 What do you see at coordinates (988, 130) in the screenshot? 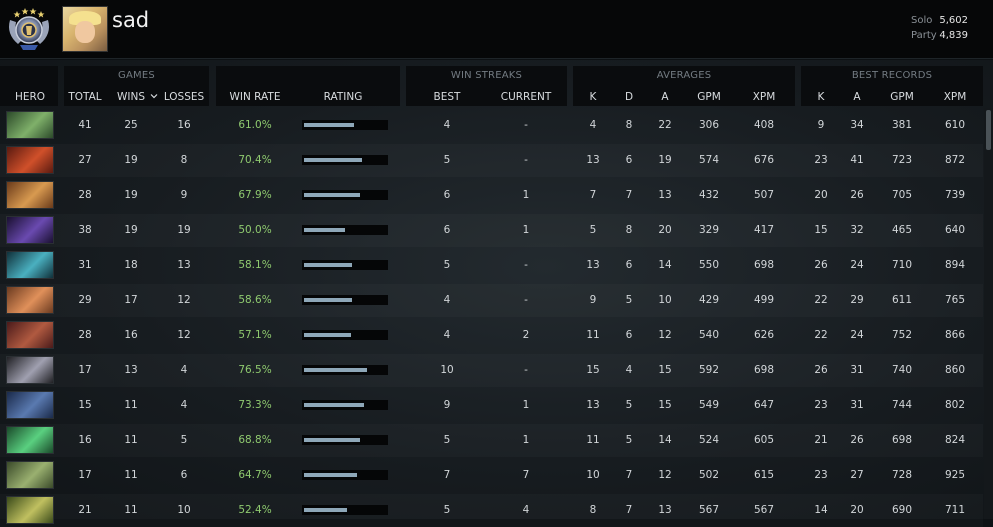
I see `scroll-thumb` at bounding box center [988, 130].